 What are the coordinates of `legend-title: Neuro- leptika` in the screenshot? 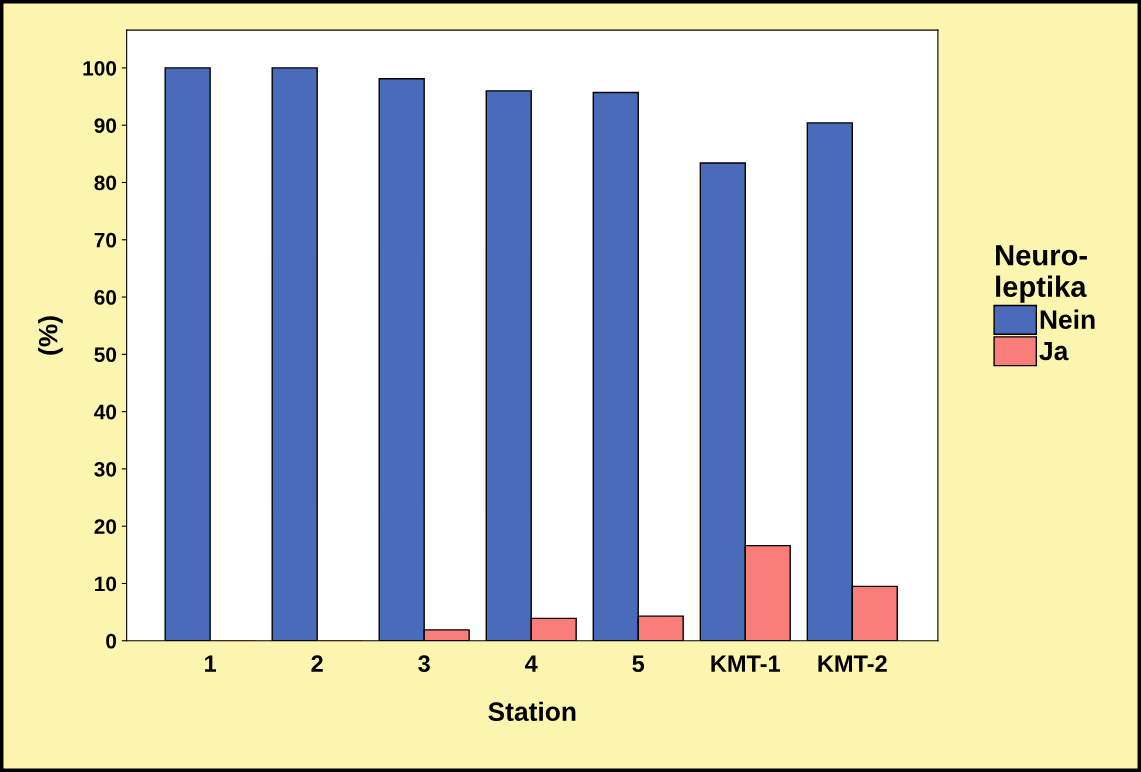 It's located at (1041, 274).